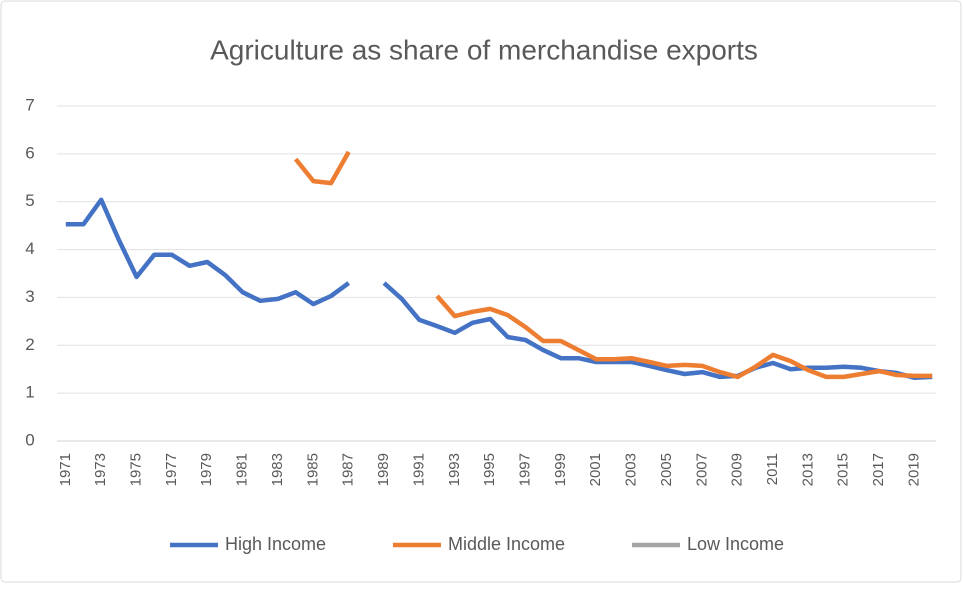 This screenshot has width=963, height=589. I want to click on x-tick-label: 2007, so click(701, 469).